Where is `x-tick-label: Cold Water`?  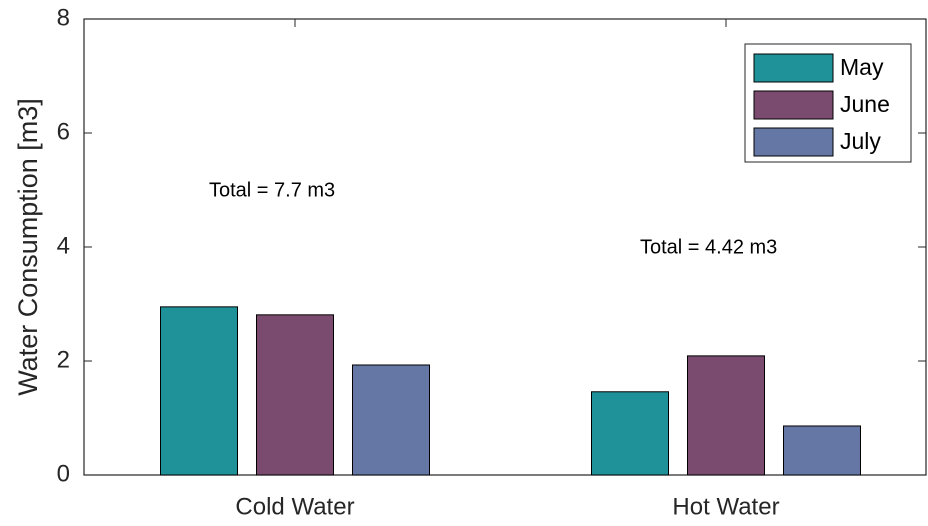 x-tick-label: Cold Water is located at coordinates (294, 506).